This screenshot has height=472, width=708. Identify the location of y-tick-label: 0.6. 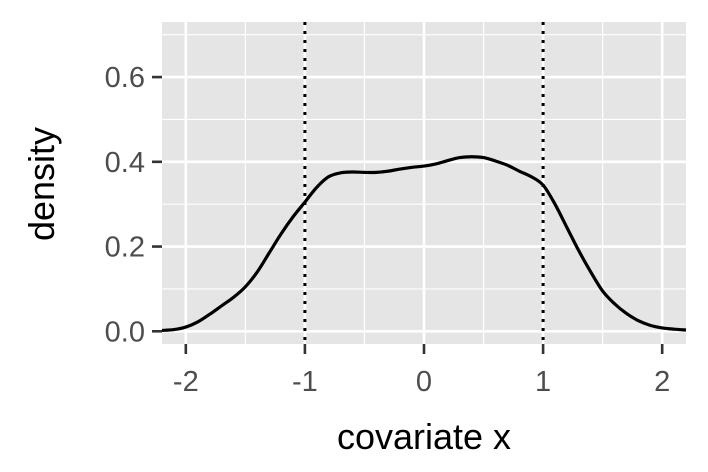
(125, 78).